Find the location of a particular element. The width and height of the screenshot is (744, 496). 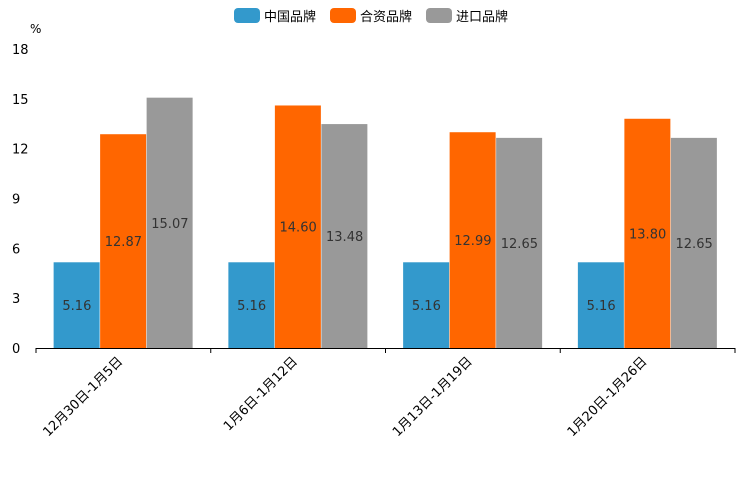

data-label: 12.99 is located at coordinates (472, 241).